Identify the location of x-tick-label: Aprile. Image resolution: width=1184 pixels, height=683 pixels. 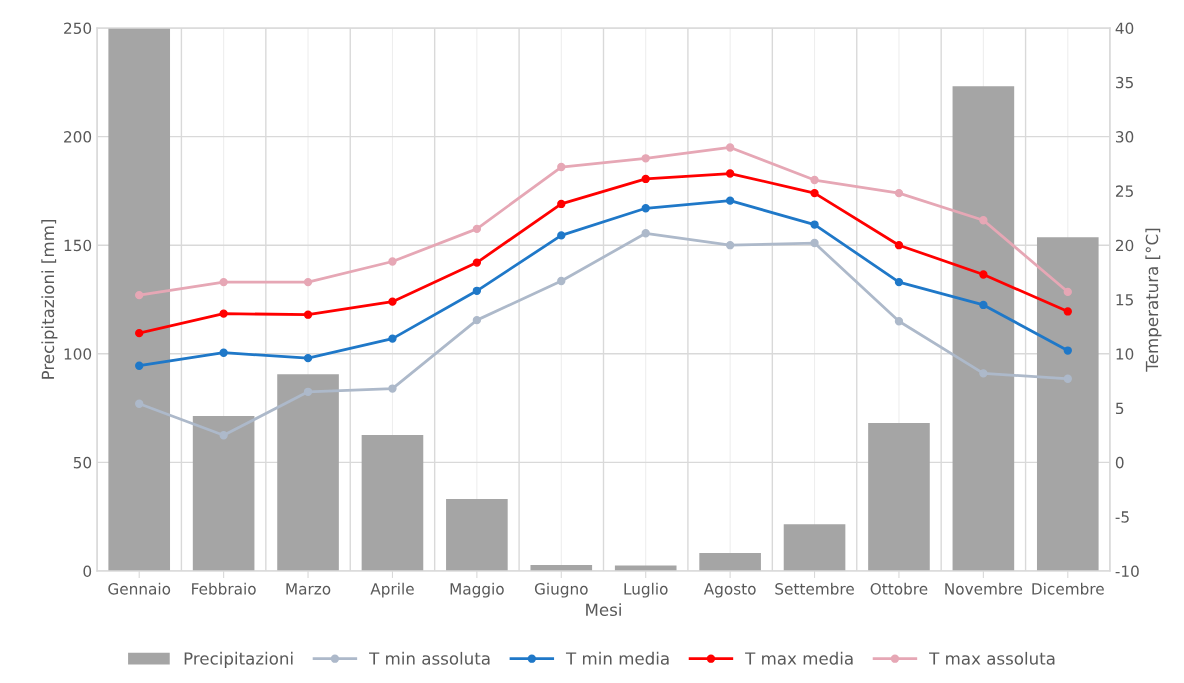
(392, 590).